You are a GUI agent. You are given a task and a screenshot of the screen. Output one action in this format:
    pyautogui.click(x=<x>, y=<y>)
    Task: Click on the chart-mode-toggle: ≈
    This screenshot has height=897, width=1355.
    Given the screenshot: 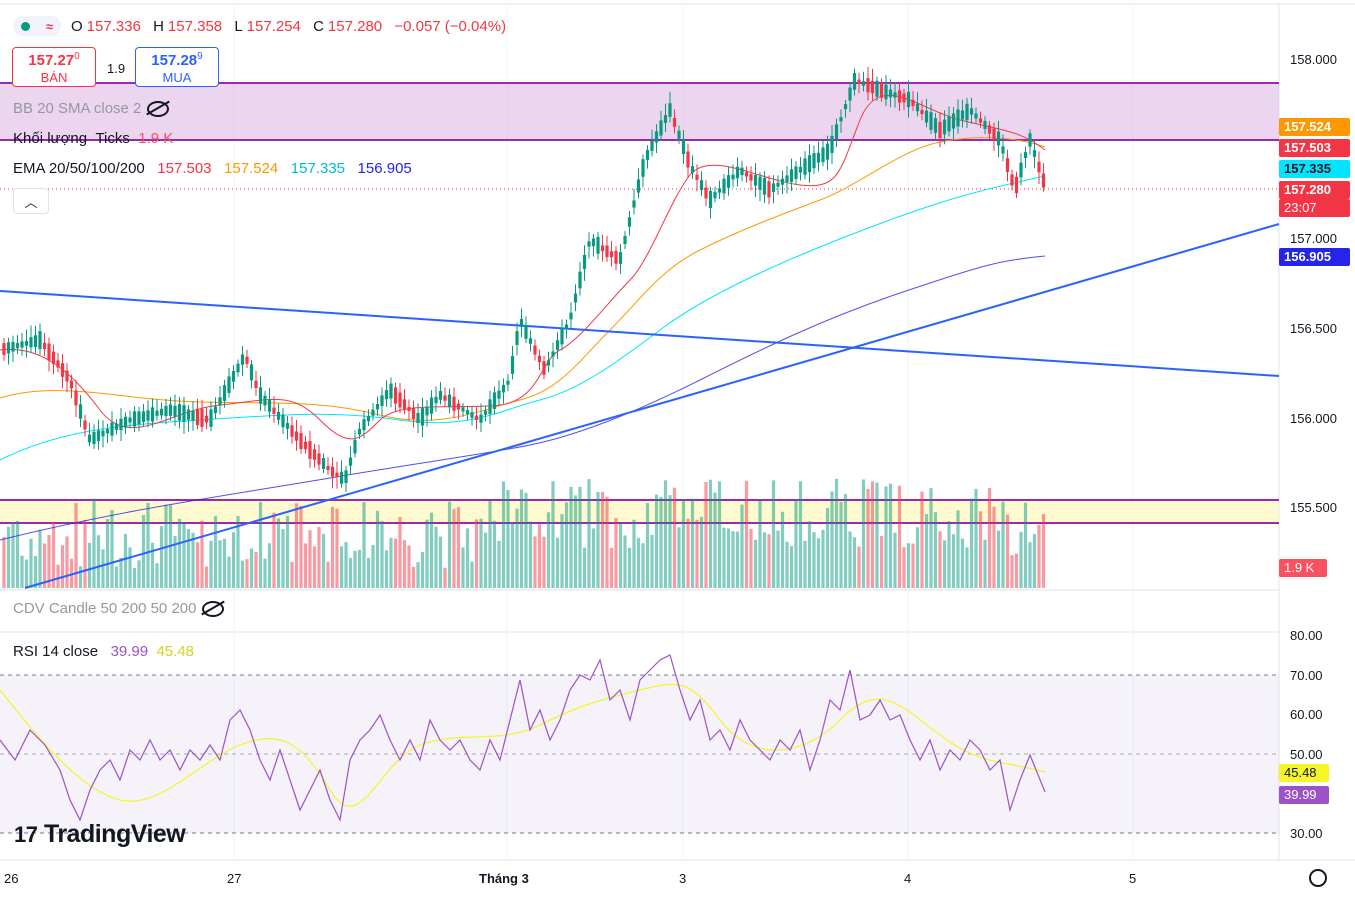 What is the action you would take?
    pyautogui.click(x=37, y=26)
    